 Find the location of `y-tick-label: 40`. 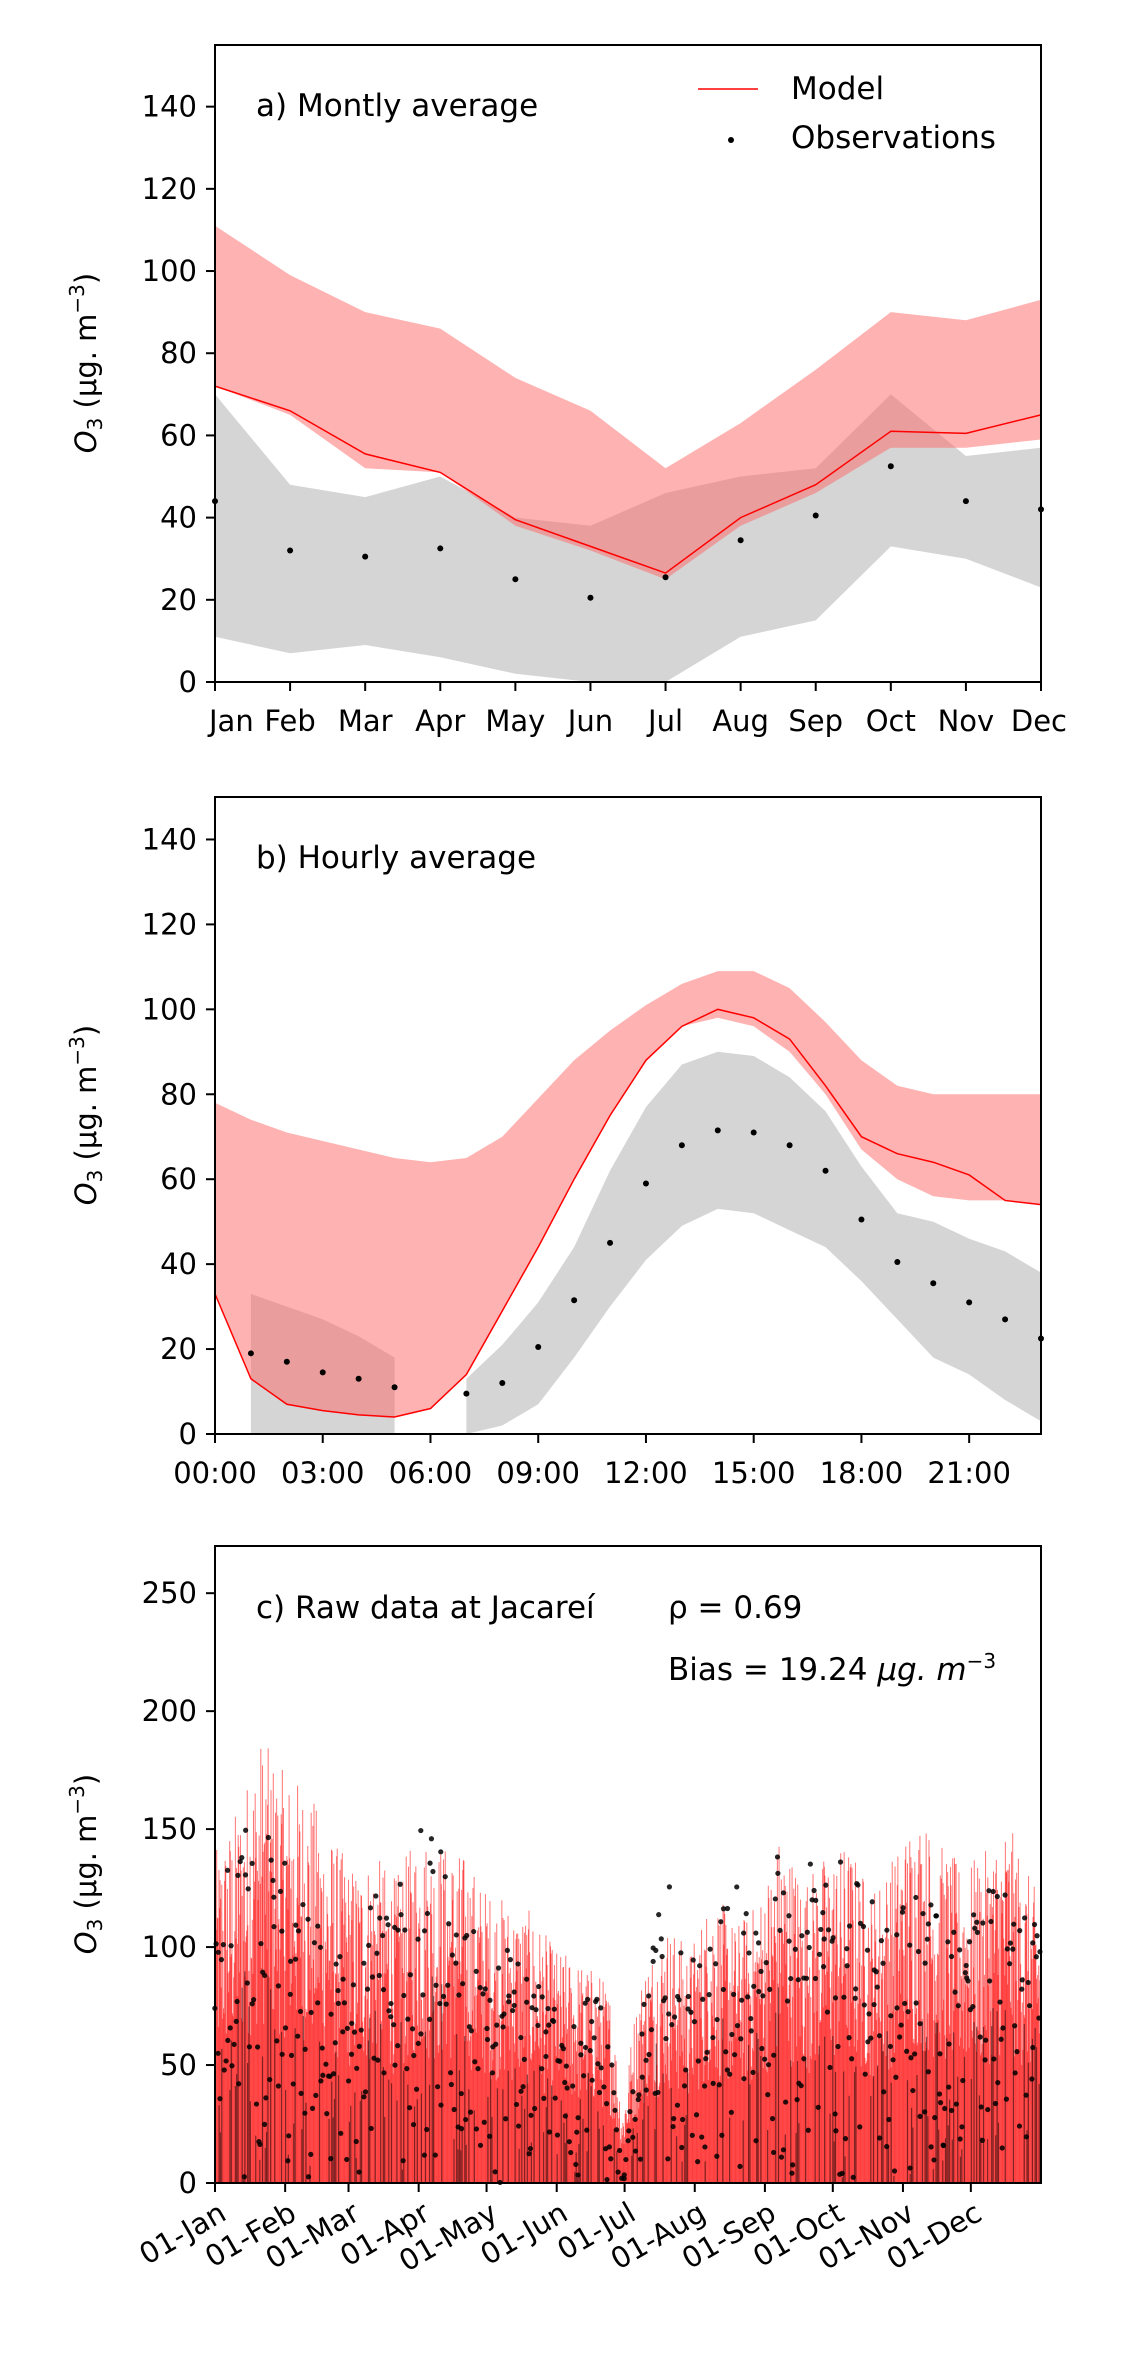

y-tick-label: 40 is located at coordinates (178, 1264).